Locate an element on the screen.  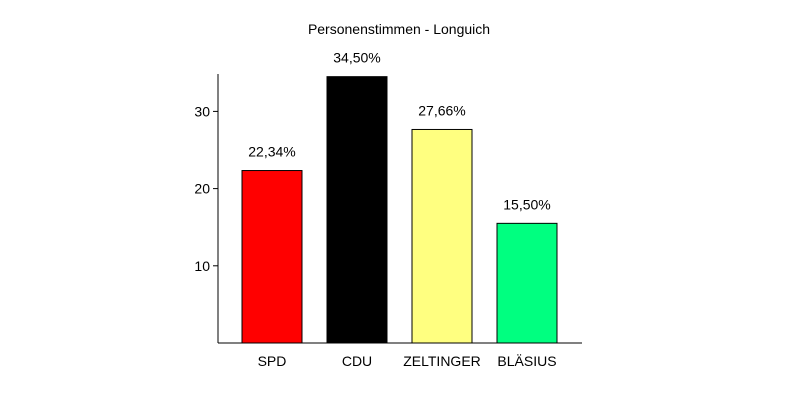
bar-bläsius is located at coordinates (527, 283).